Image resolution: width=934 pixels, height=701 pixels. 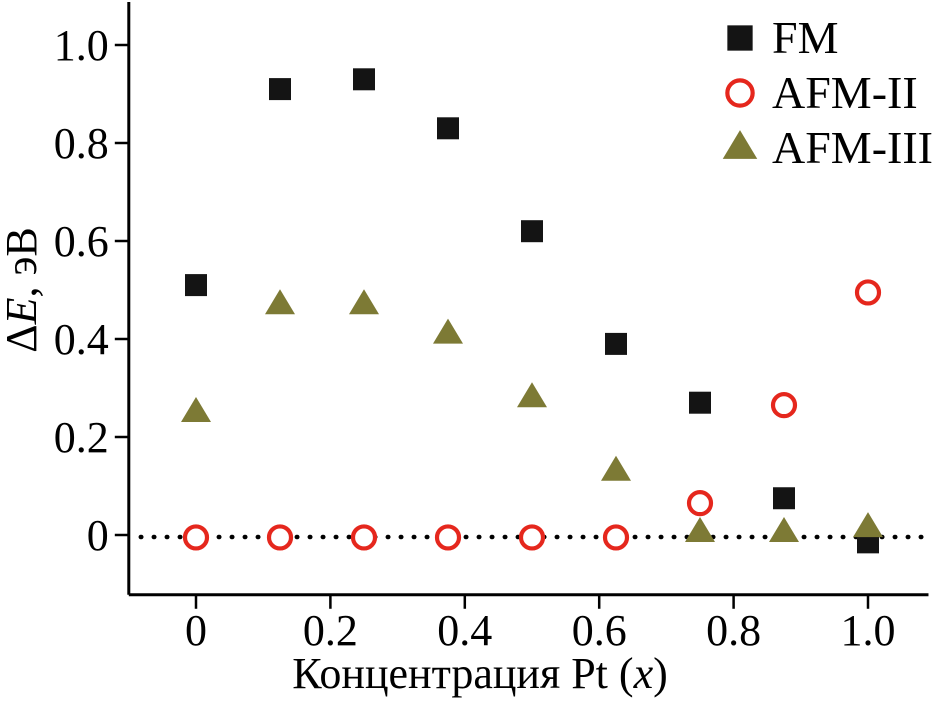 I want to click on x-axis-title-part: ), so click(x=660, y=673).